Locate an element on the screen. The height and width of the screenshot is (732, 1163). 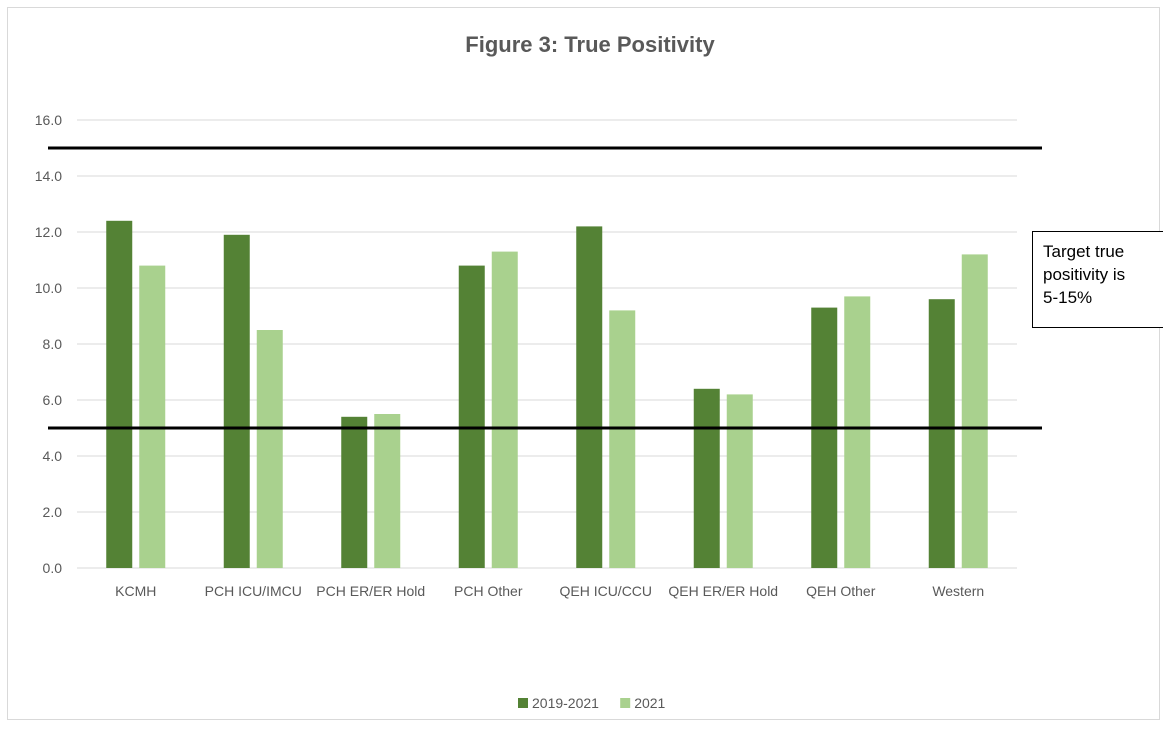
legend-label: 2019-2021 is located at coordinates (565, 703).